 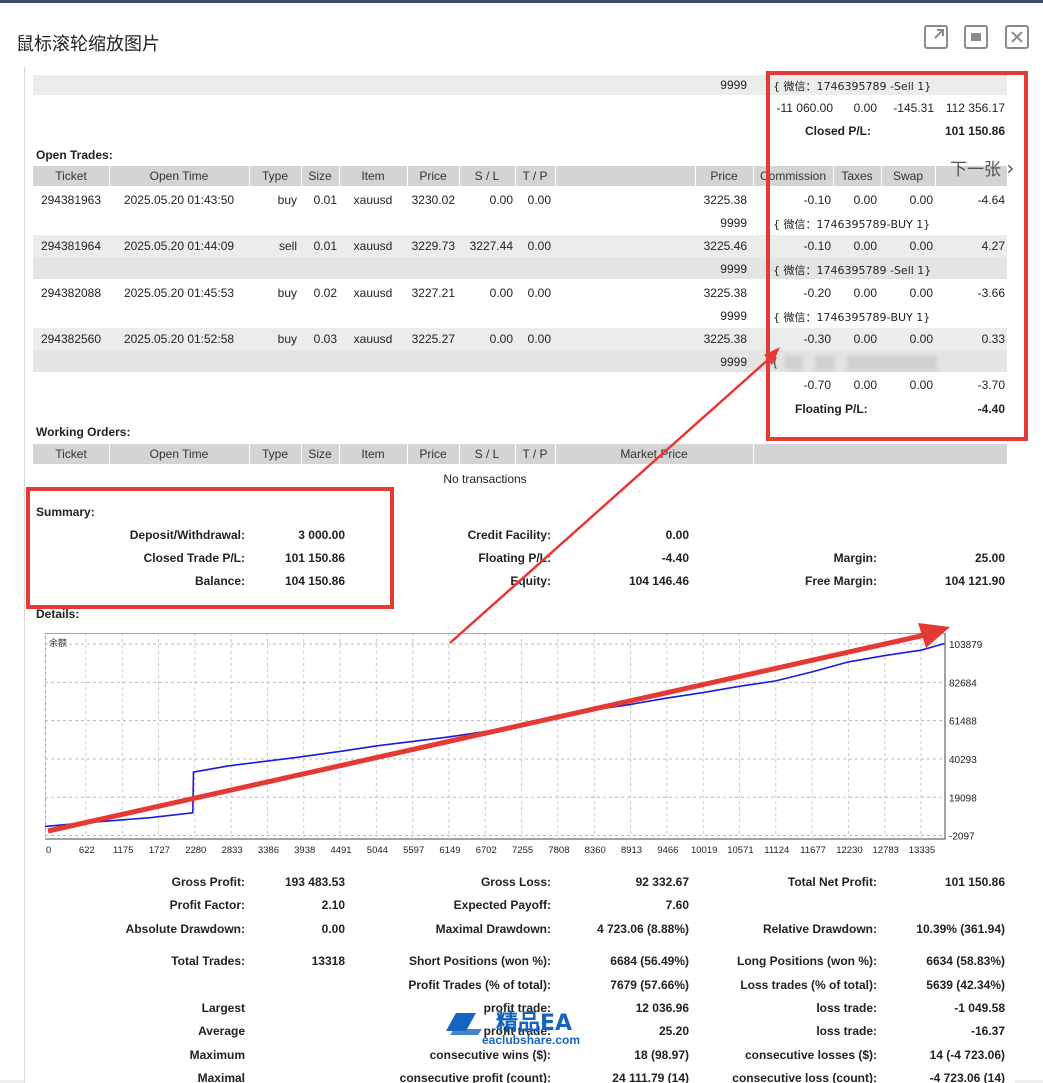 What do you see at coordinates (83, 432) in the screenshot?
I see `working-orders-title: Working Orders:` at bounding box center [83, 432].